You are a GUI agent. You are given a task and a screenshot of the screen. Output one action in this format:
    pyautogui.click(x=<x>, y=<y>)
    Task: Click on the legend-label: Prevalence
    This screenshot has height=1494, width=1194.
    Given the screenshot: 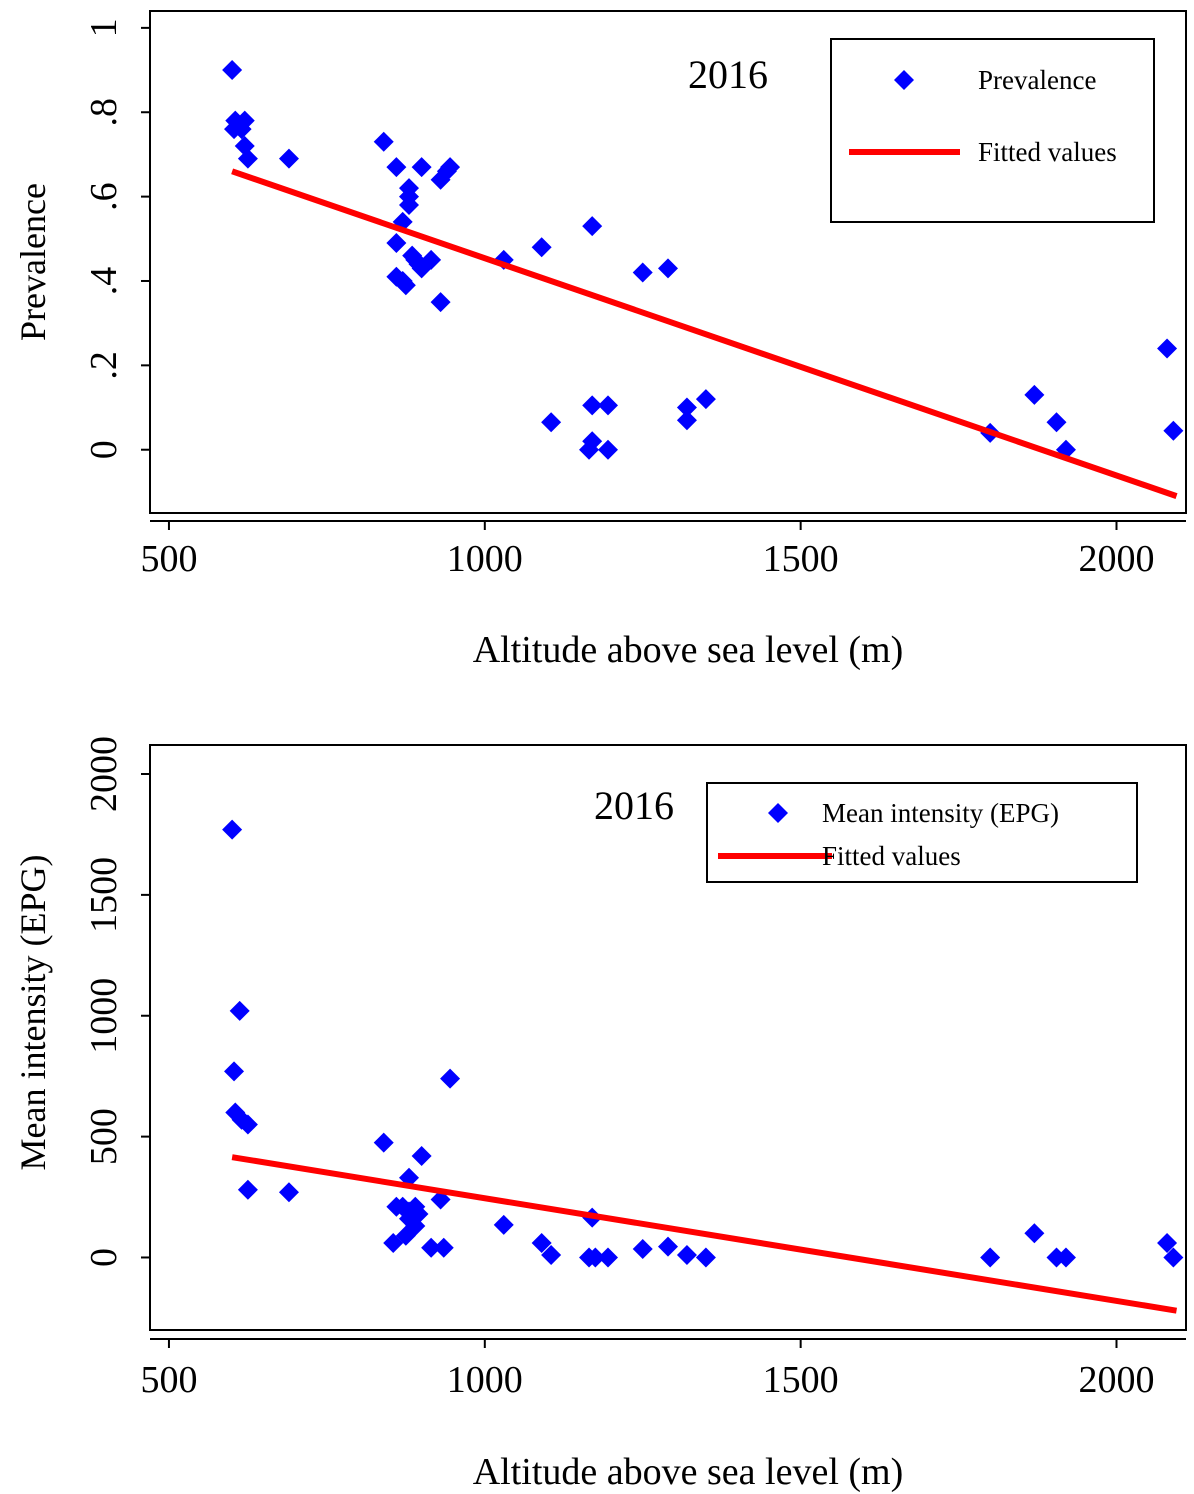 What is the action you would take?
    pyautogui.click(x=1037, y=80)
    